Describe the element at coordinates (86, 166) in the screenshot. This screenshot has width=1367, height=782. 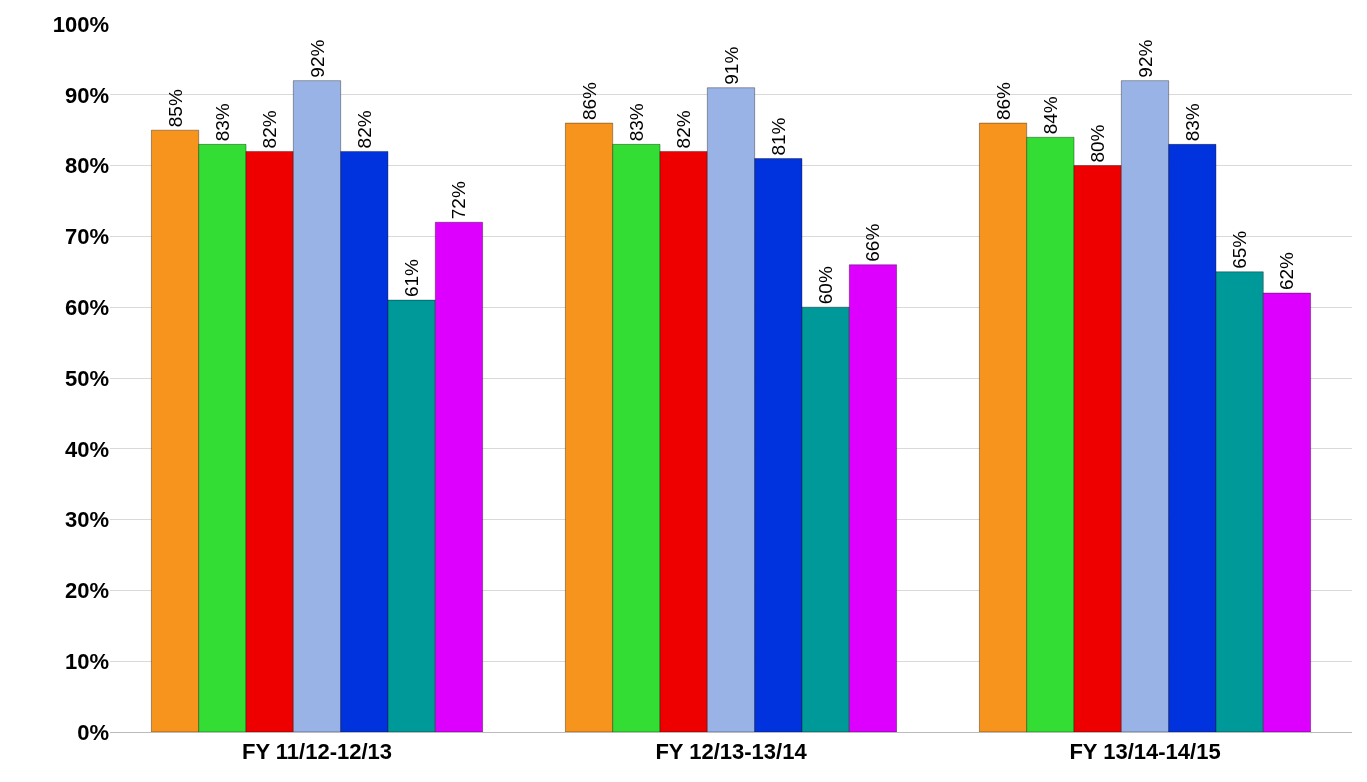
I see `y-tick-label: 80%` at that location.